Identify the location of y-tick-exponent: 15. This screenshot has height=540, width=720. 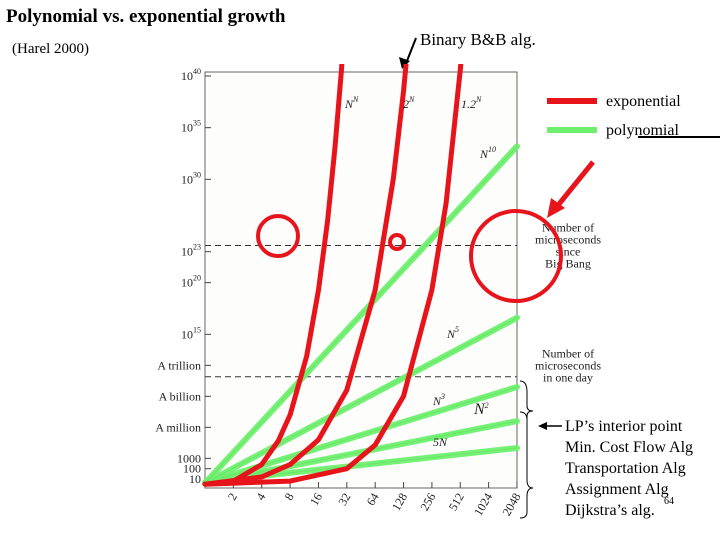
(197, 329).